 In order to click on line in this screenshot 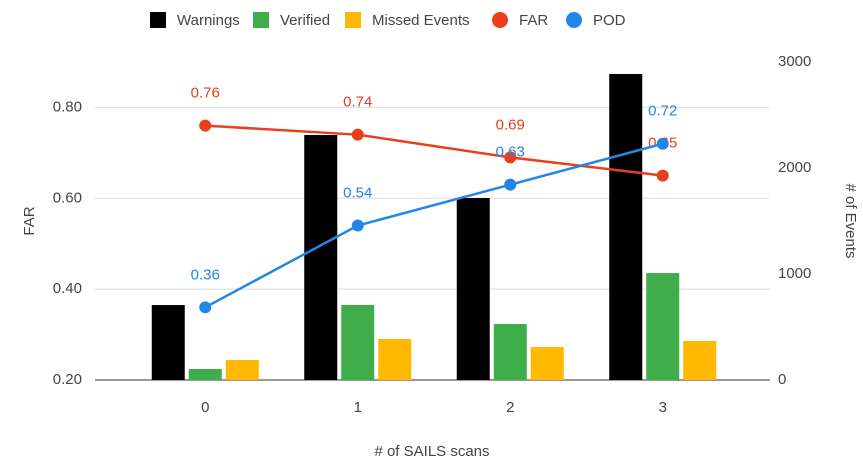, I will do `click(434, 150)`.